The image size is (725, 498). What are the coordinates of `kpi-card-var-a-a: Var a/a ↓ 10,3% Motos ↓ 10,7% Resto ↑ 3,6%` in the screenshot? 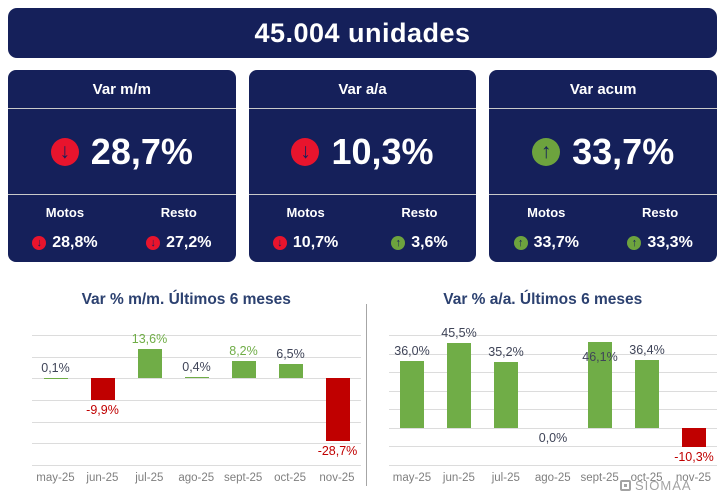 It's located at (362, 166).